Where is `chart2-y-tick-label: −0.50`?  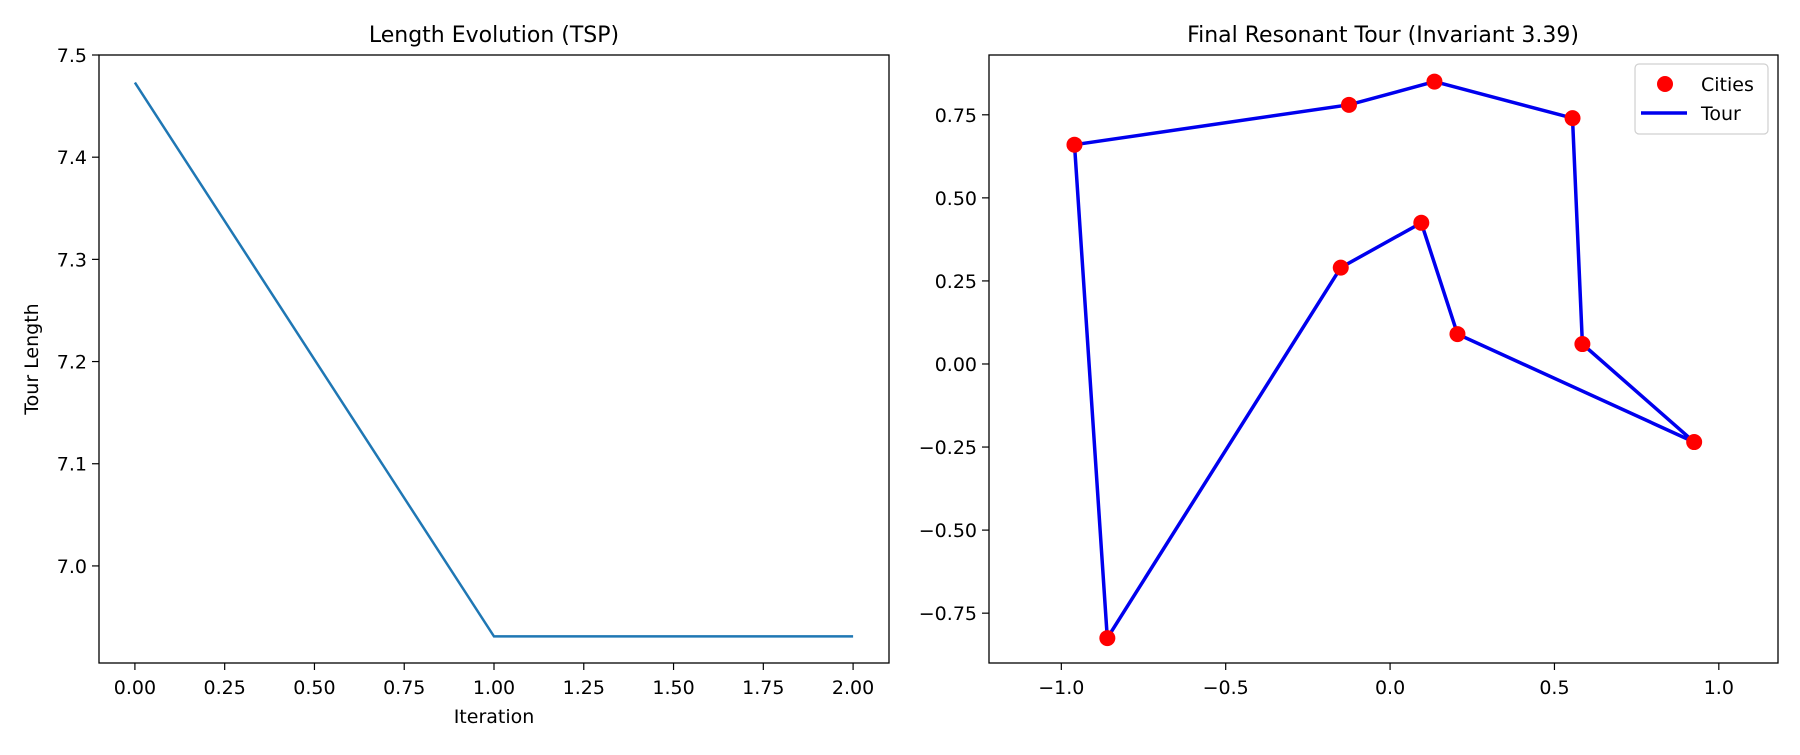
chart2-y-tick-label: −0.50 is located at coordinates (948, 531).